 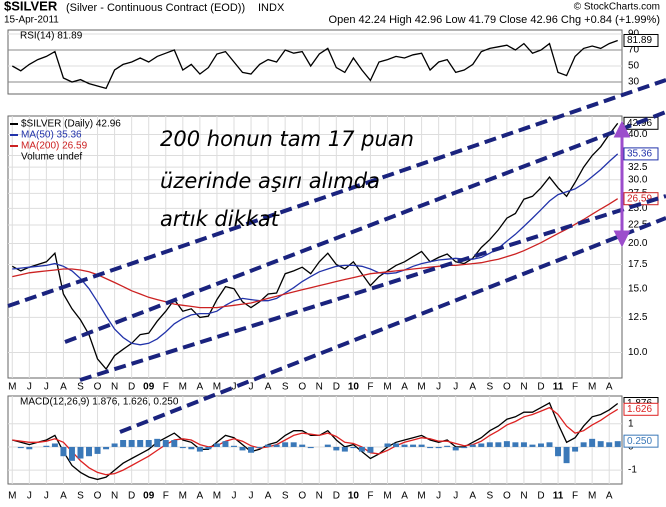 What do you see at coordinates (31, 6) in the screenshot?
I see `symbol: $SILVER` at bounding box center [31, 6].